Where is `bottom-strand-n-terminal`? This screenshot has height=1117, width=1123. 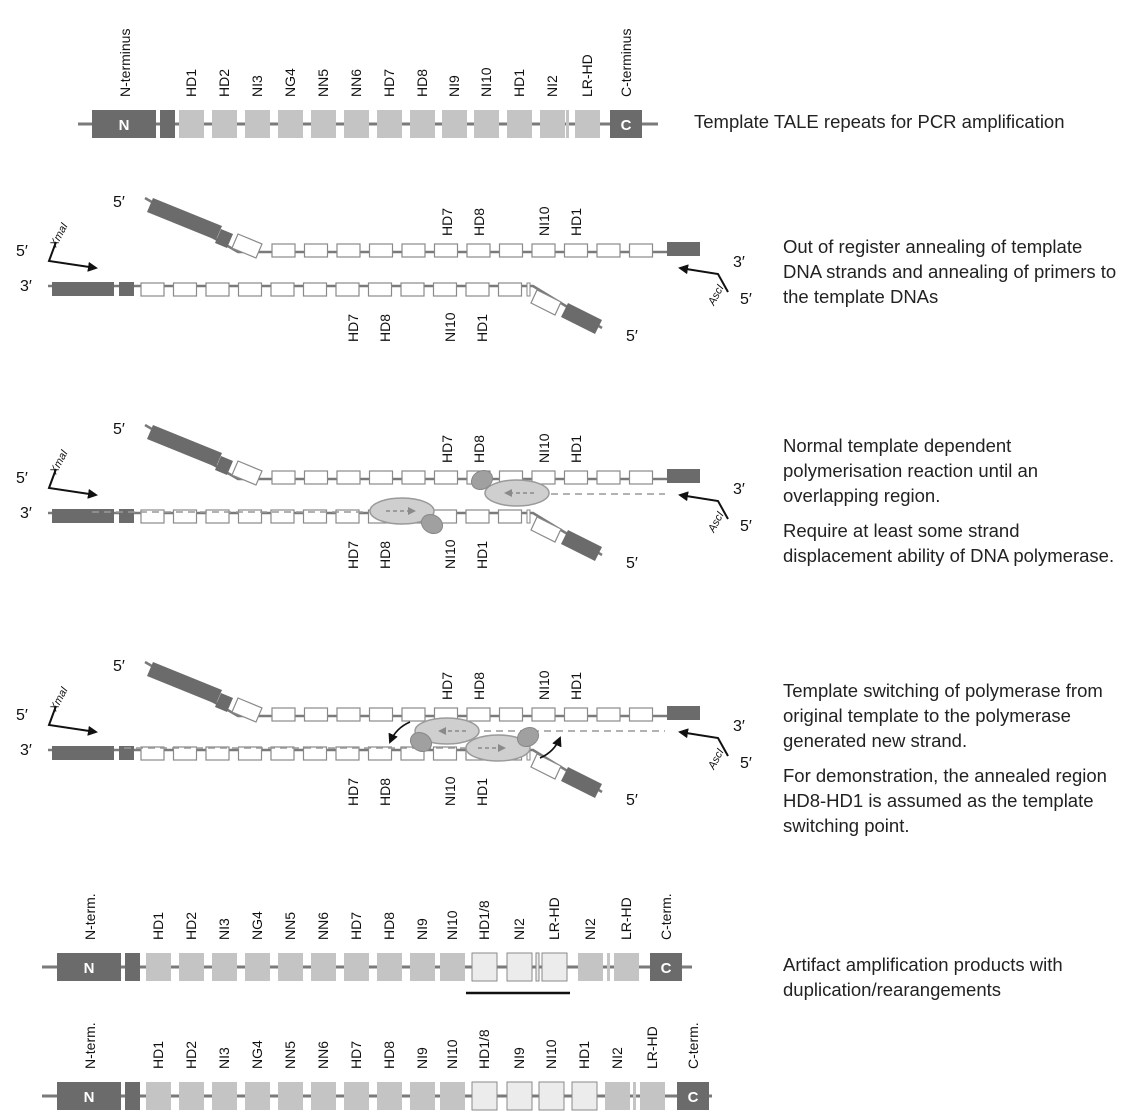
bottom-strand-n-terminal is located at coordinates (83, 753).